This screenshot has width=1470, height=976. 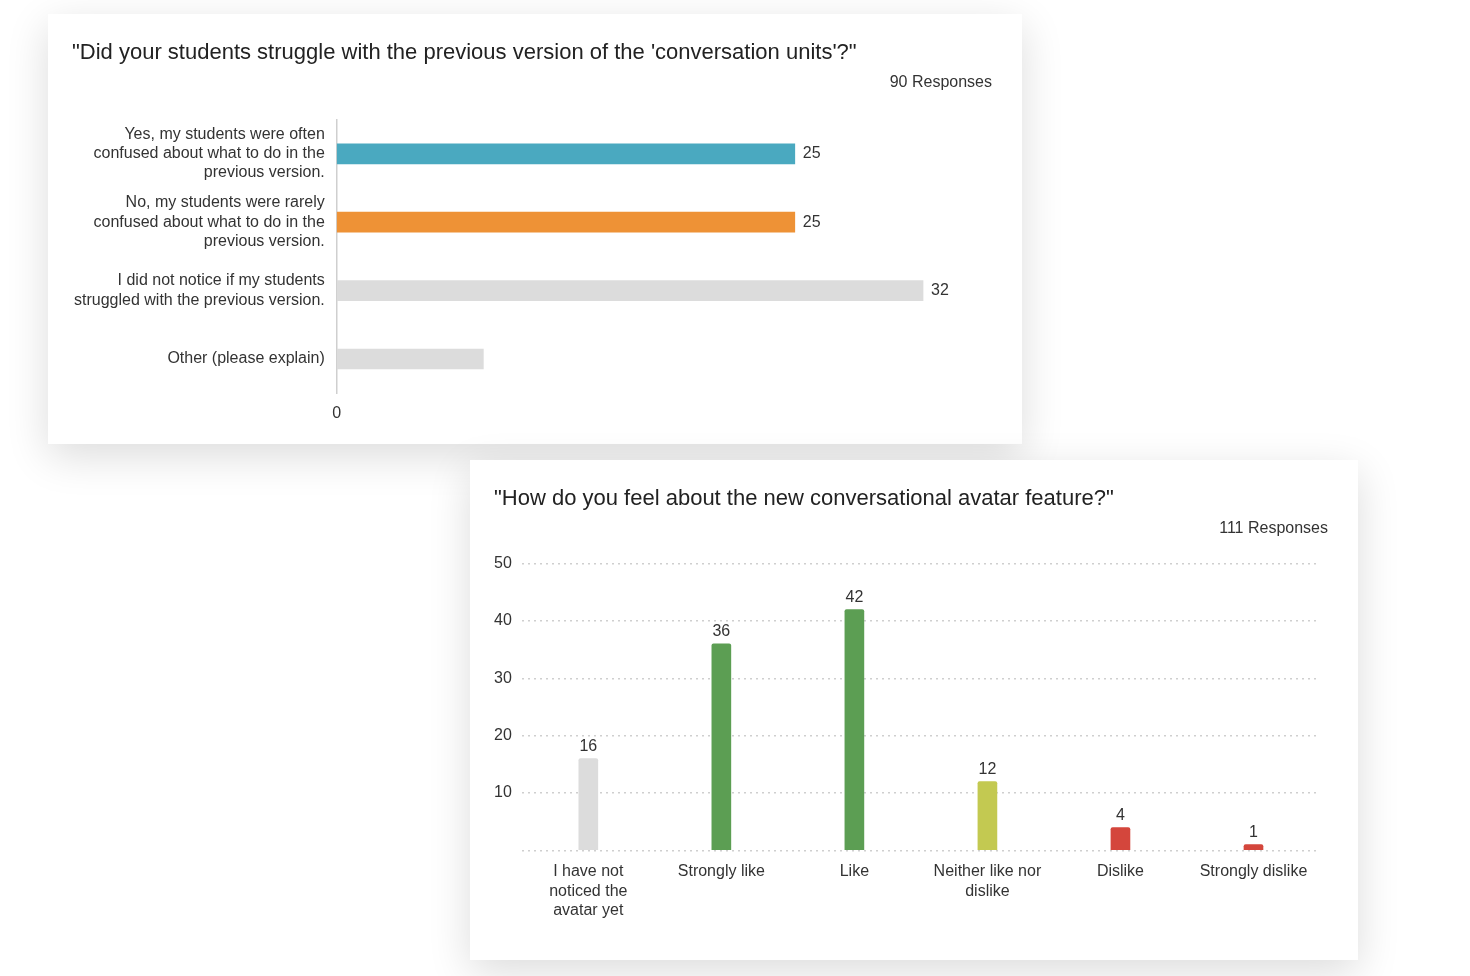 I want to click on x-tick-label: Strongly like, so click(x=721, y=871).